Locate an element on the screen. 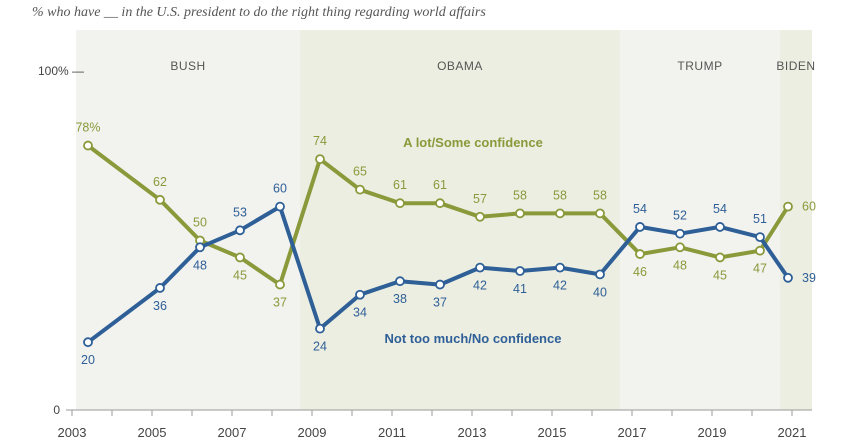 This screenshot has width=858, height=447. data-label-confidence-9: 57 is located at coordinates (480, 199).